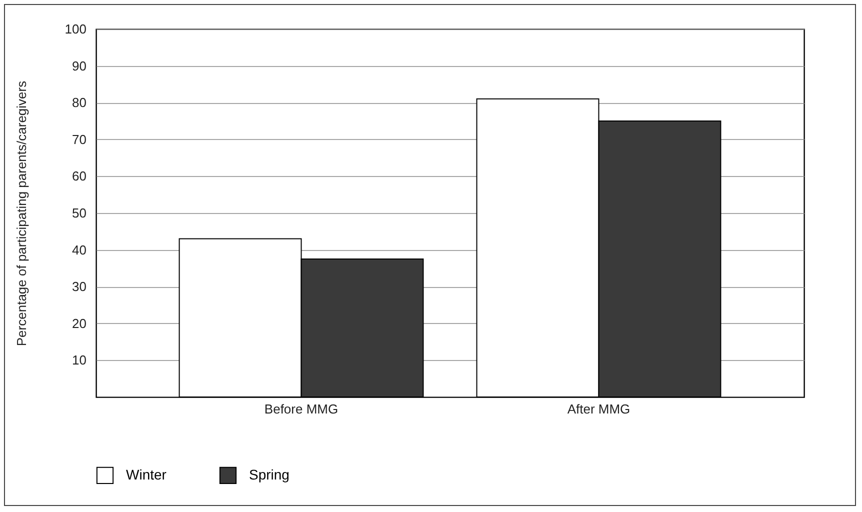 The width and height of the screenshot is (862, 512). Describe the element at coordinates (75, 29) in the screenshot. I see `y-tick-label: 100` at that location.